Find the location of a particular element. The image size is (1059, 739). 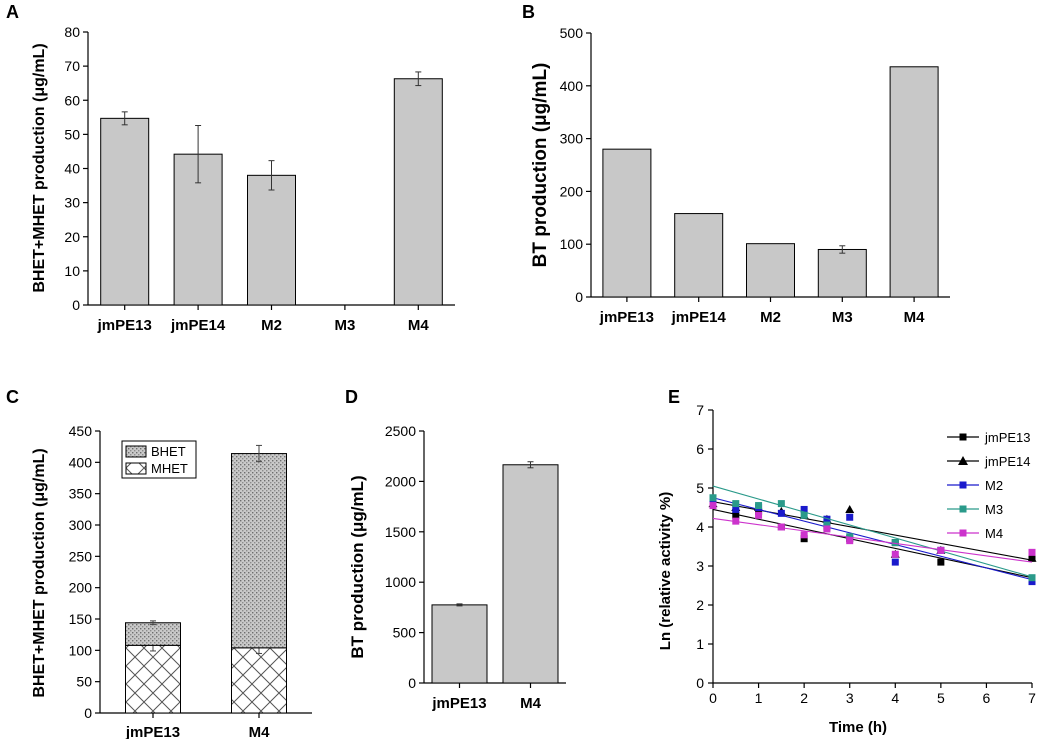

panel-b-y-tick-label: 400 is located at coordinates (572, 86).